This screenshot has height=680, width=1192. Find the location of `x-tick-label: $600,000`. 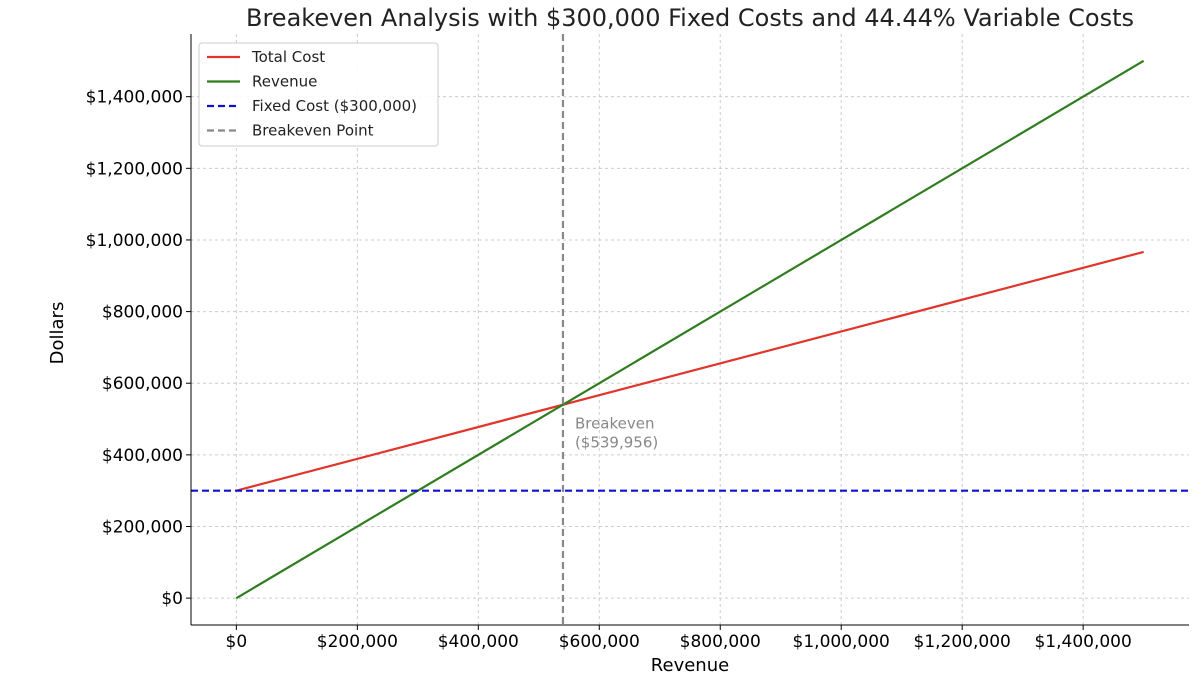

x-tick-label: $600,000 is located at coordinates (599, 642).